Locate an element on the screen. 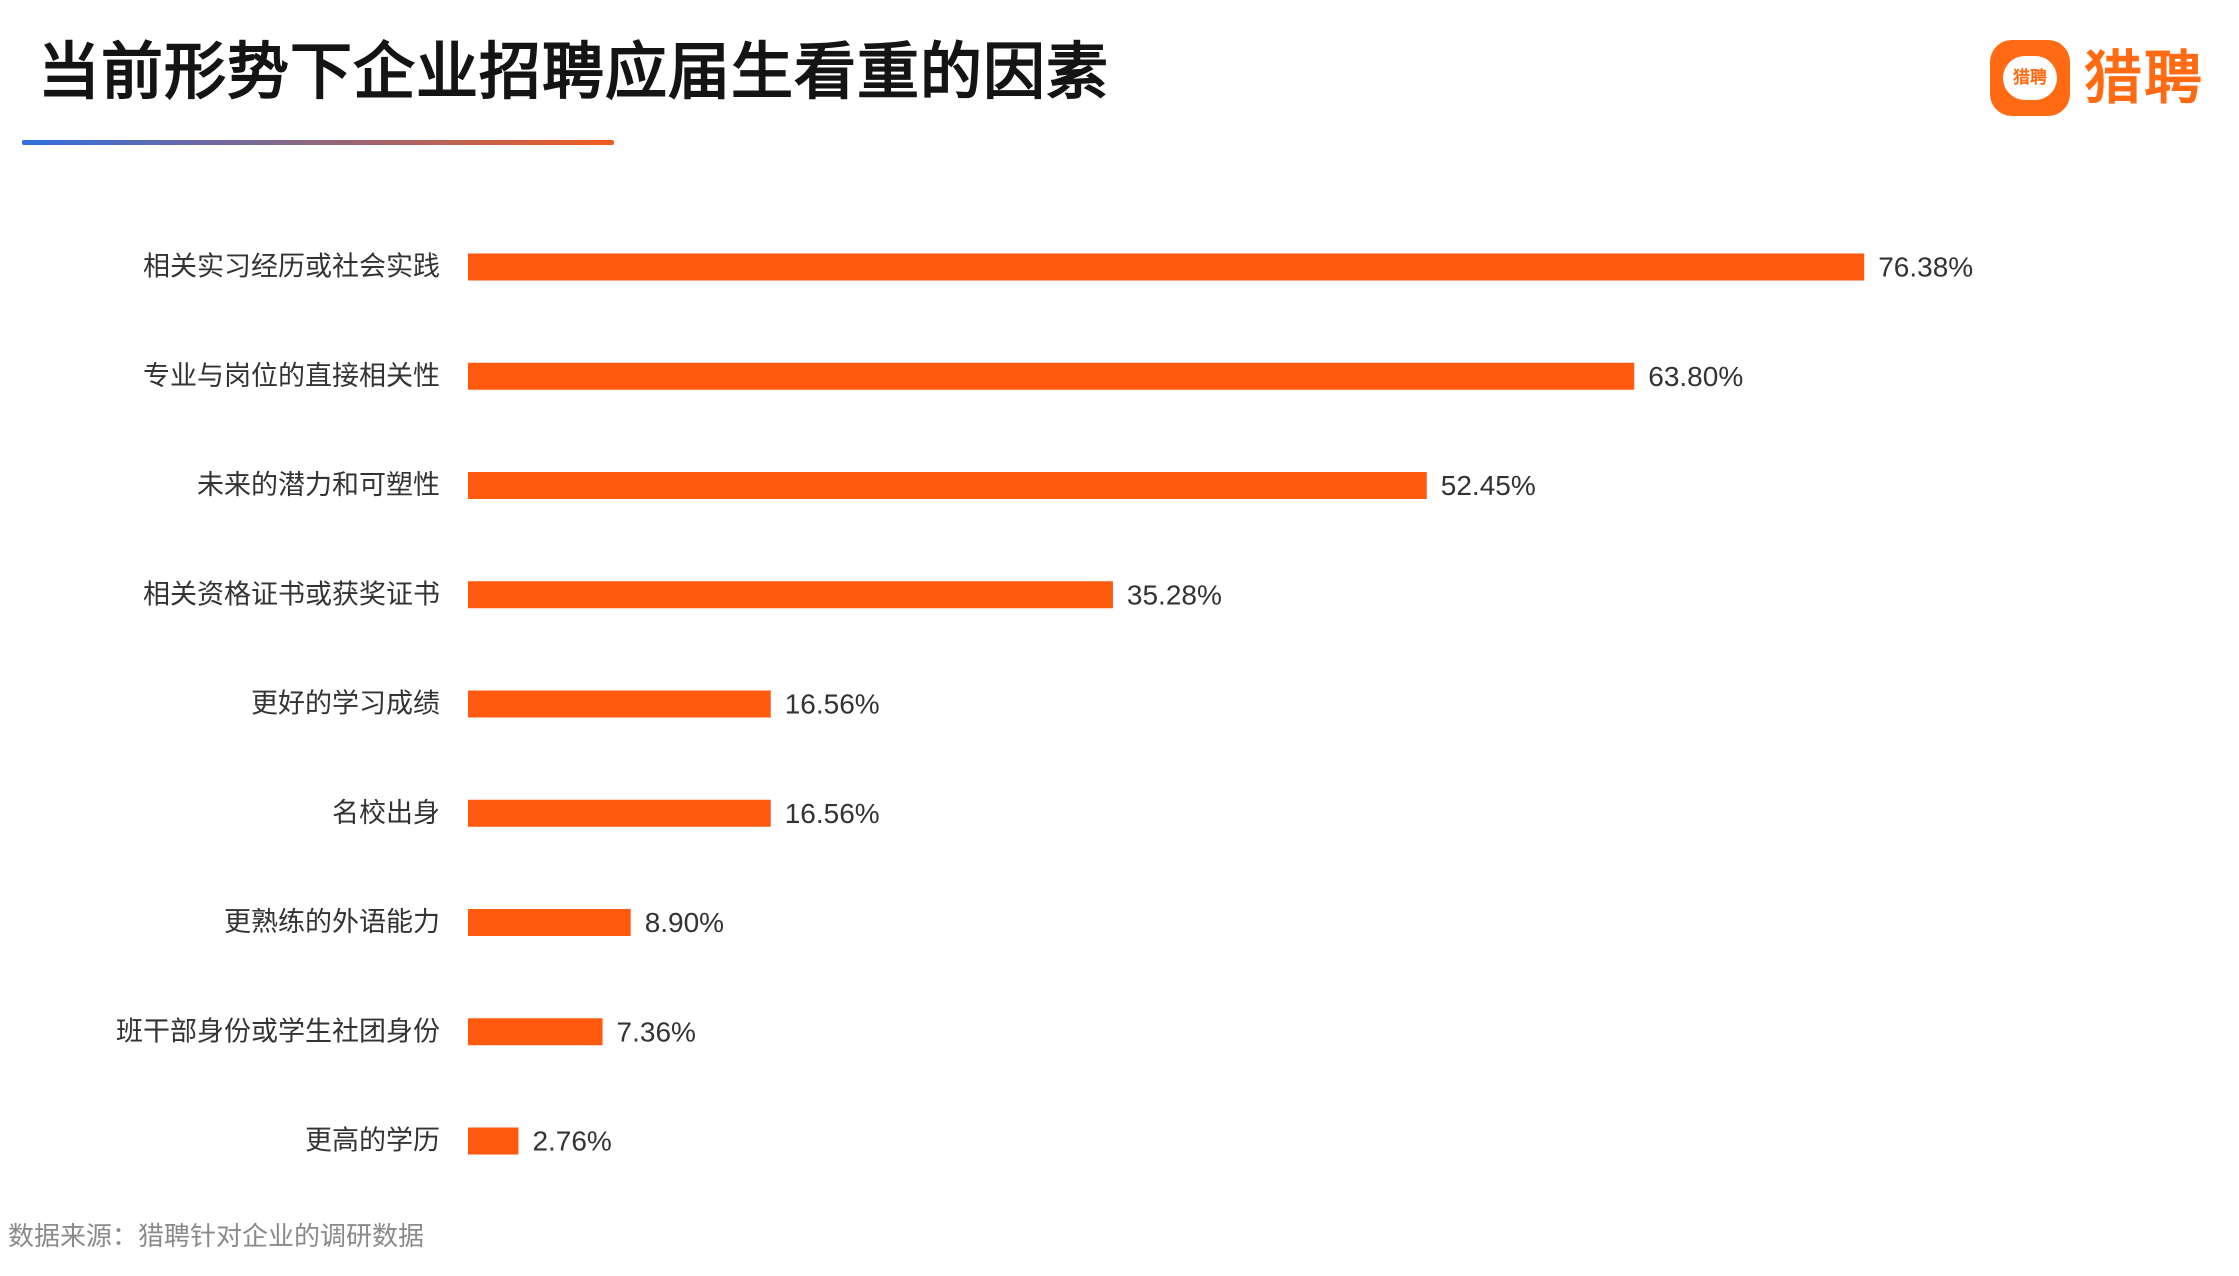  category-label: 相关实习经历或社会实践 is located at coordinates (291, 267).